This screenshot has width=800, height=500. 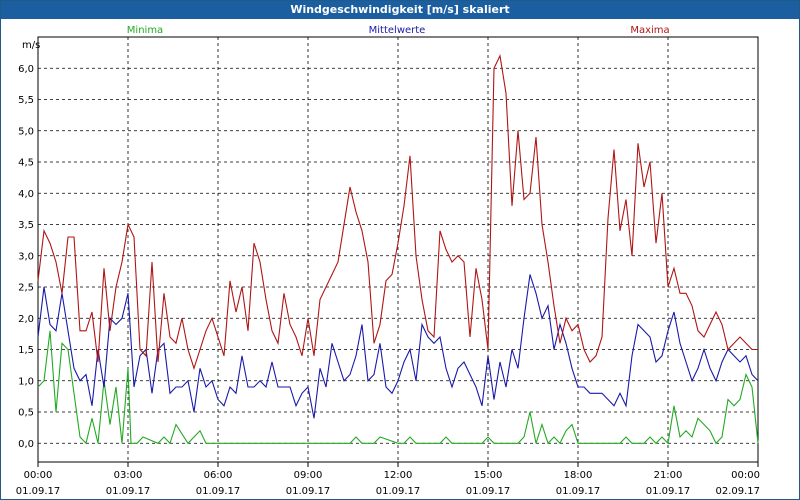 What do you see at coordinates (26, 225) in the screenshot?
I see `y-tick-label: 3,5` at bounding box center [26, 225].